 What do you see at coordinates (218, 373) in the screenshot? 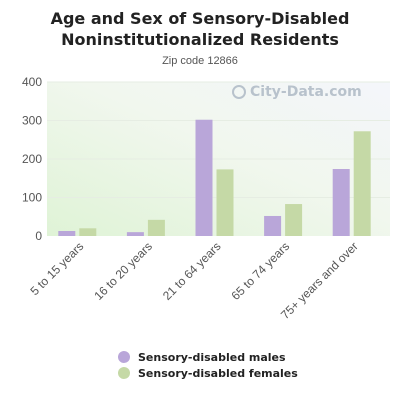
I see `legend-label-females: Sensory-disabled females` at bounding box center [218, 373].